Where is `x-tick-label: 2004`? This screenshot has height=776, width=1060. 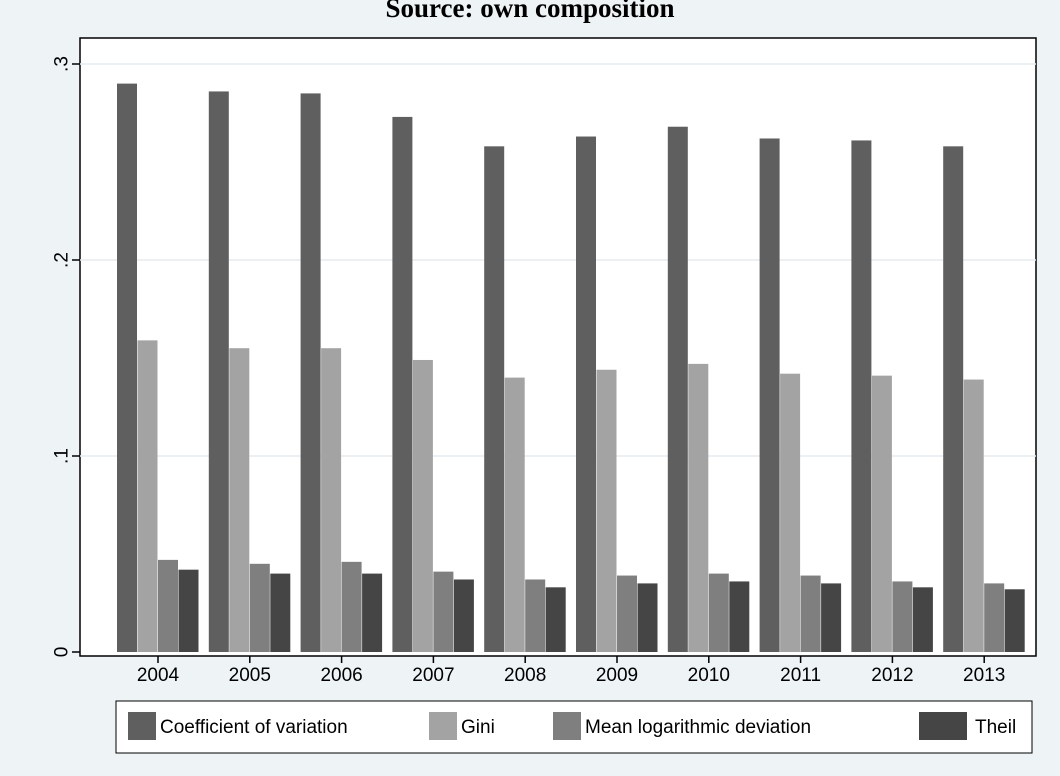 x-tick-label: 2004 is located at coordinates (158, 675).